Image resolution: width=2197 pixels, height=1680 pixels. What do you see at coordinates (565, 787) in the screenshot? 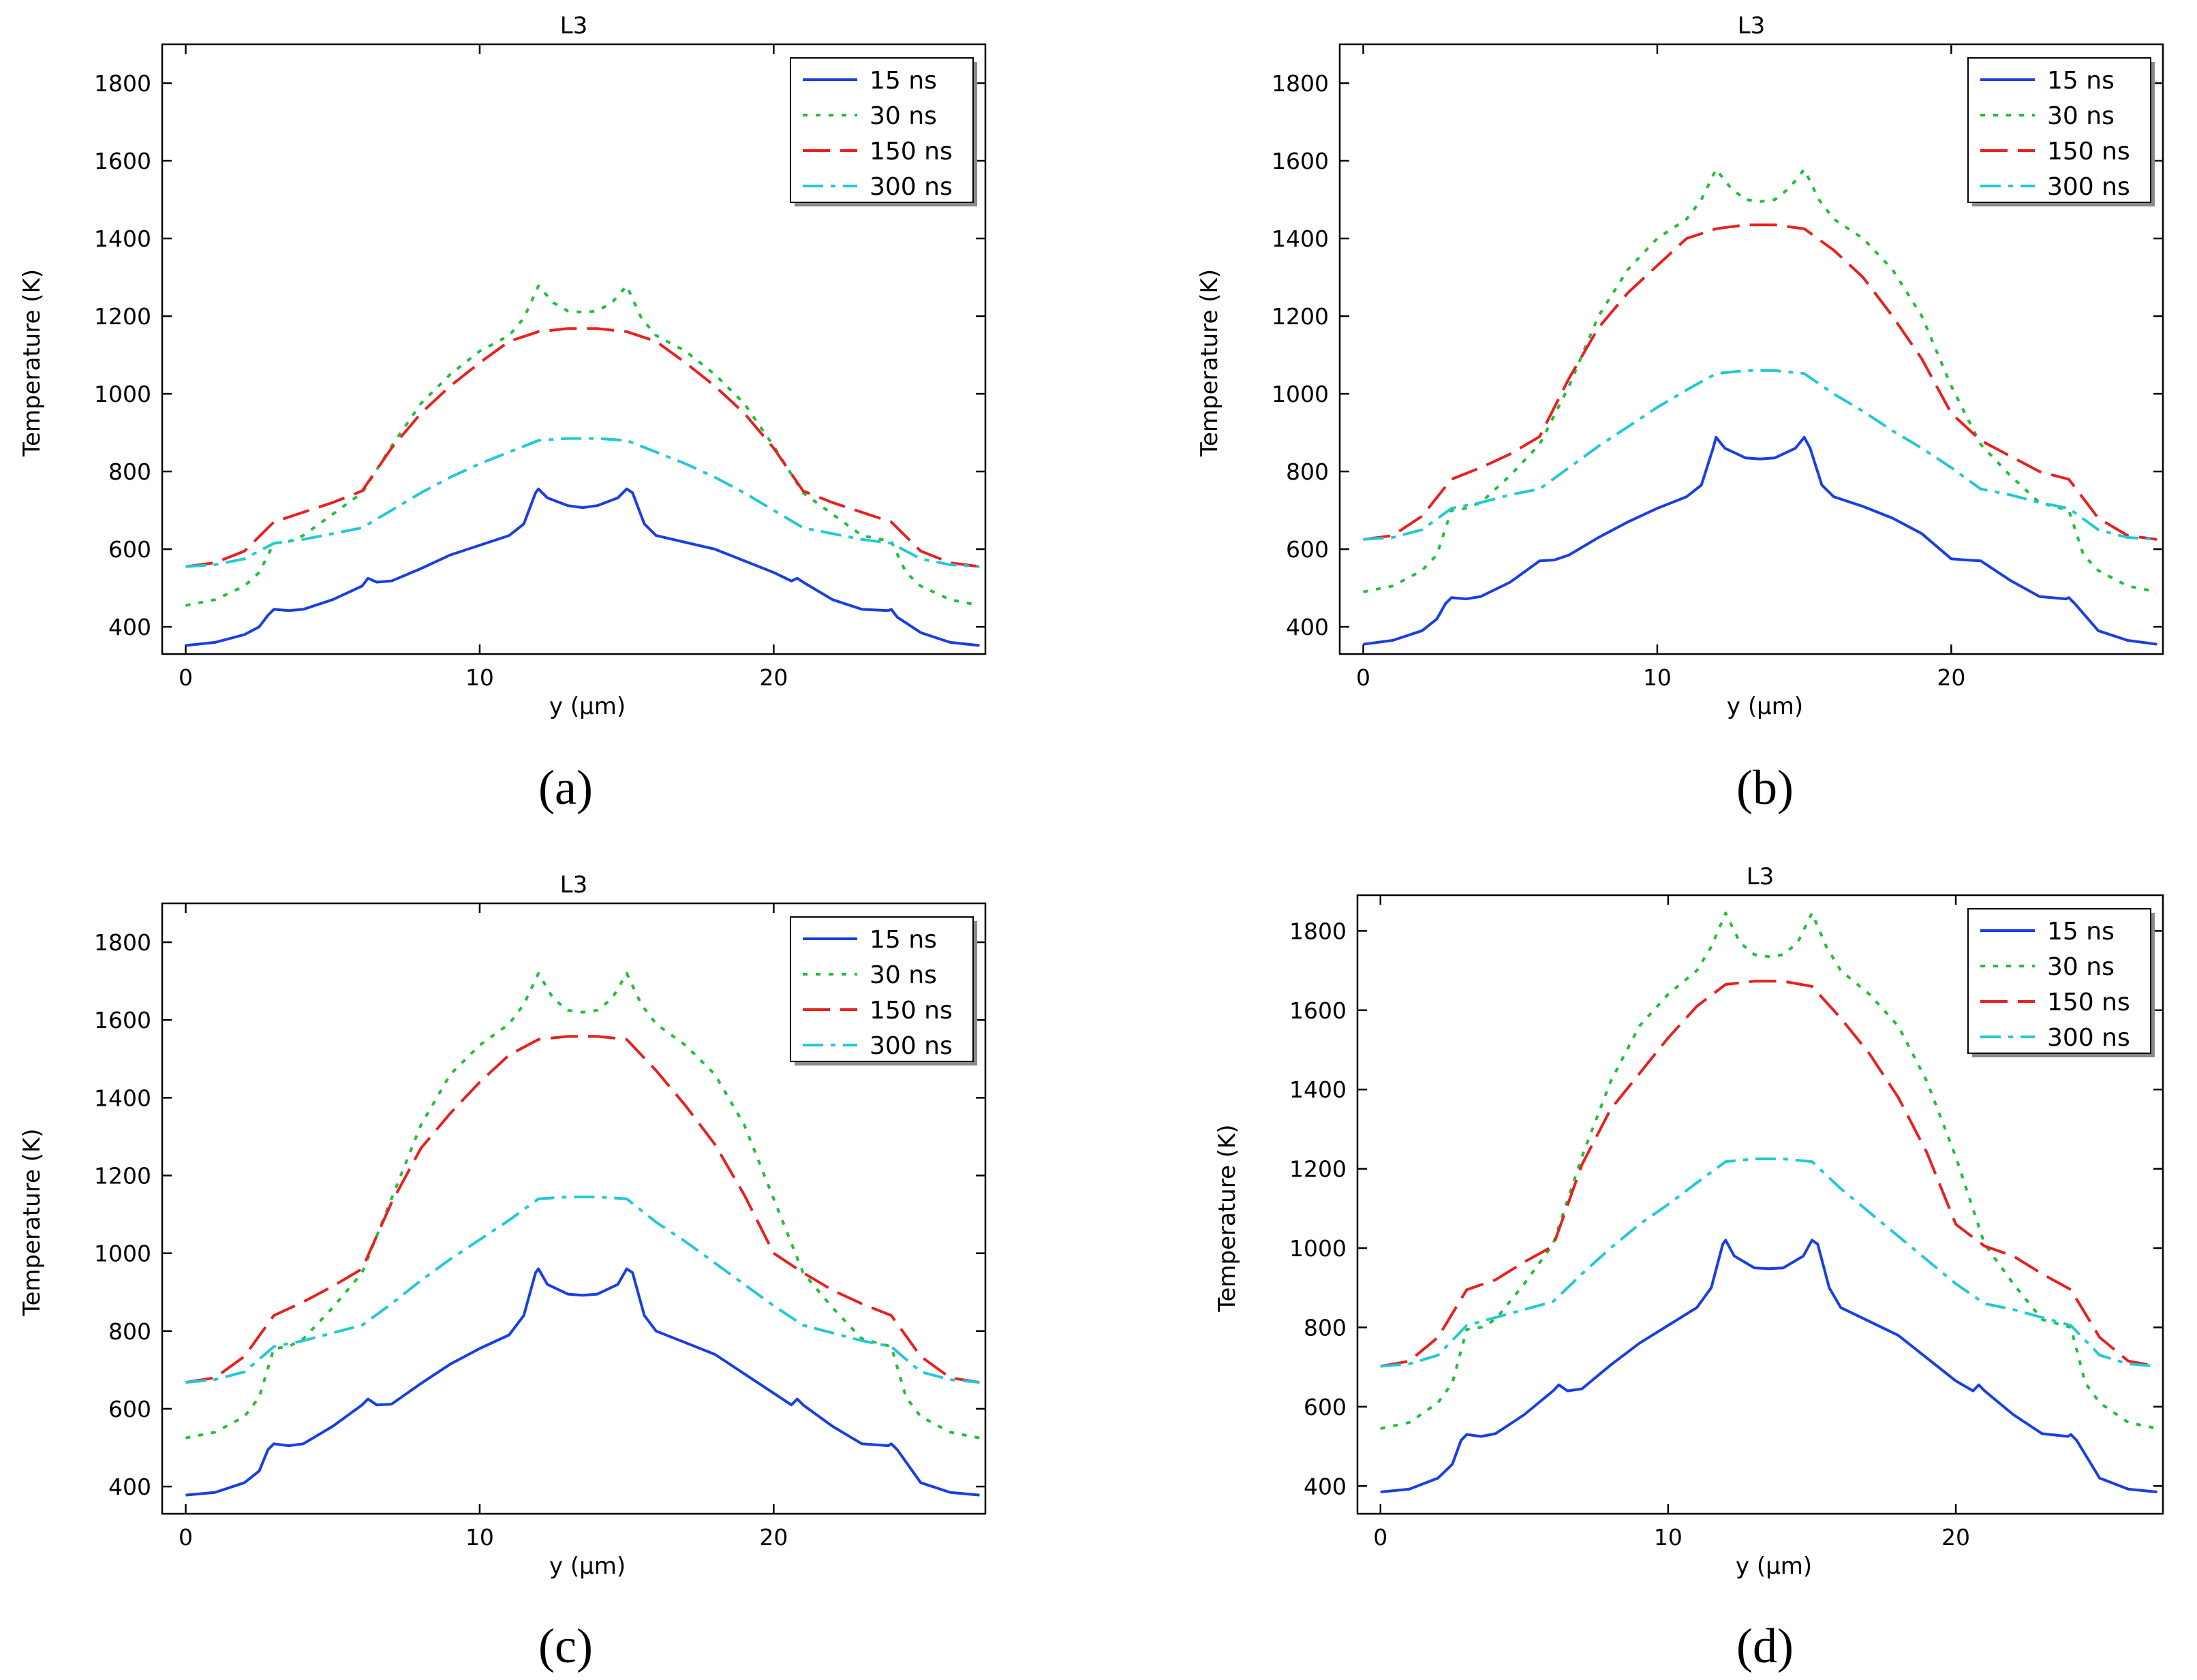
I see `panel-caption: (a)` at bounding box center [565, 787].